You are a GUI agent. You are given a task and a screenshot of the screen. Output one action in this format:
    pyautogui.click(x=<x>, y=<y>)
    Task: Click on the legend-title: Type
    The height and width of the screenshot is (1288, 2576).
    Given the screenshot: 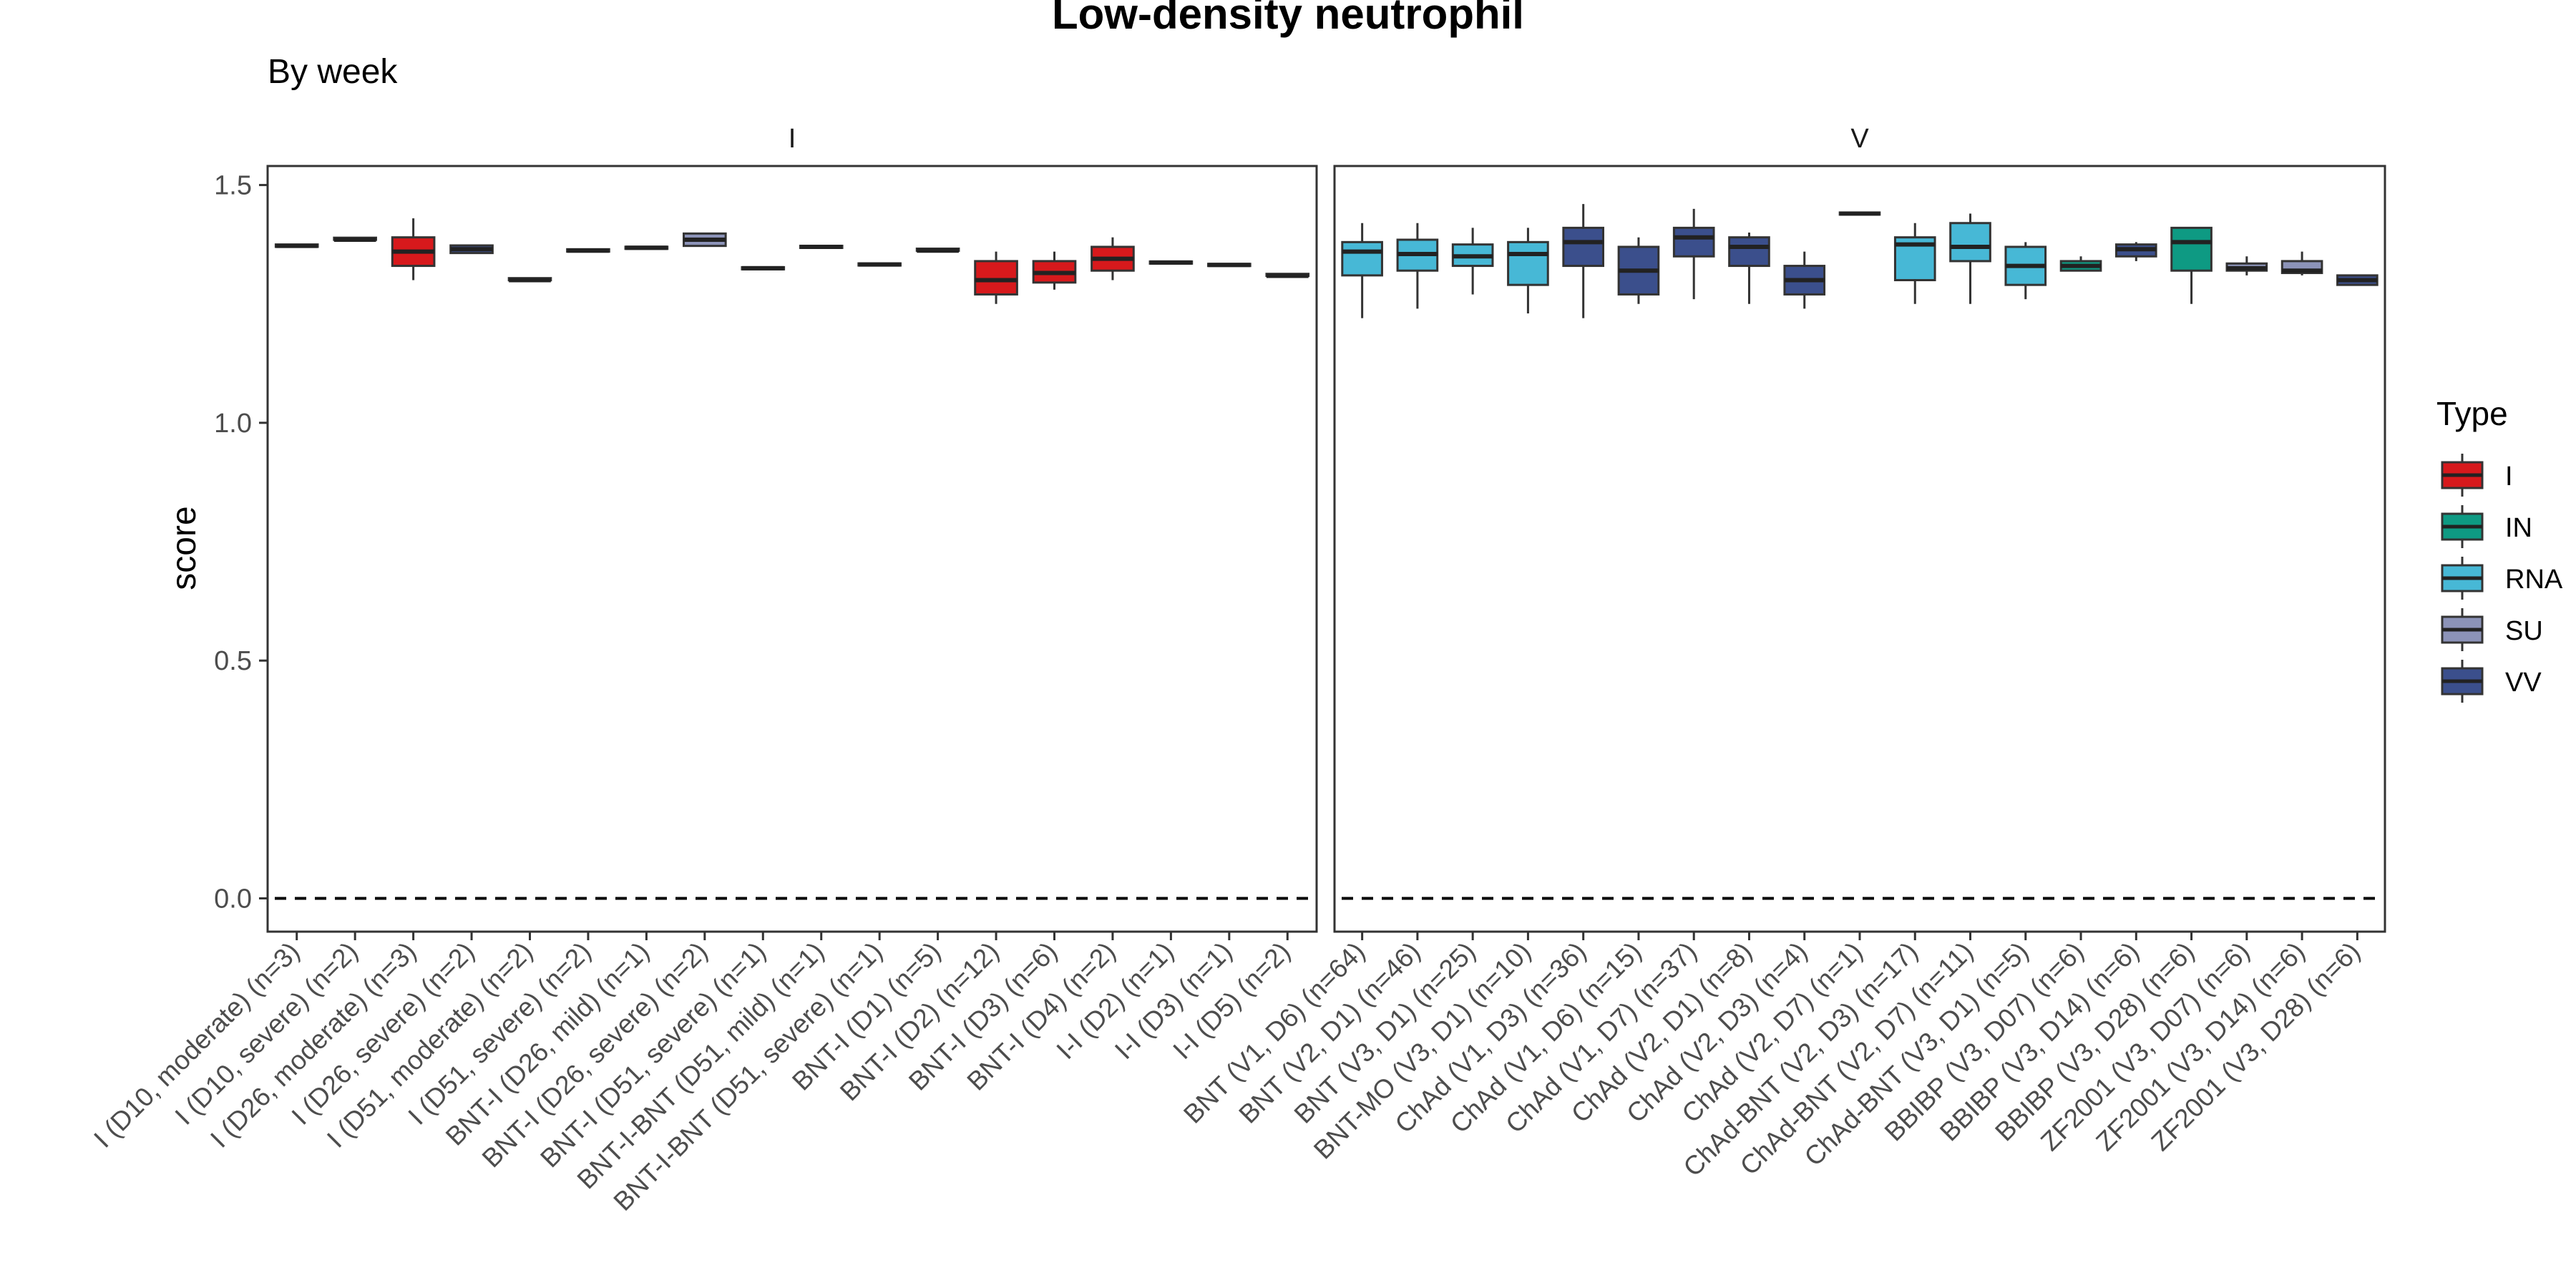 What is the action you would take?
    pyautogui.click(x=2472, y=413)
    